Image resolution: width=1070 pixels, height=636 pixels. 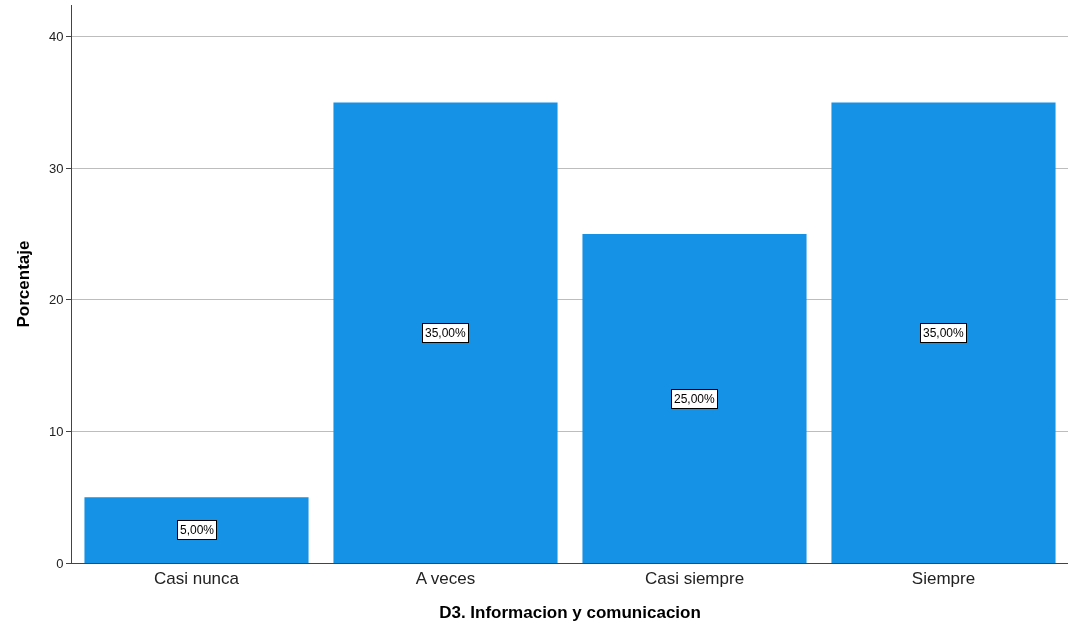 What do you see at coordinates (56, 431) in the screenshot?
I see `y-tick-label: 10` at bounding box center [56, 431].